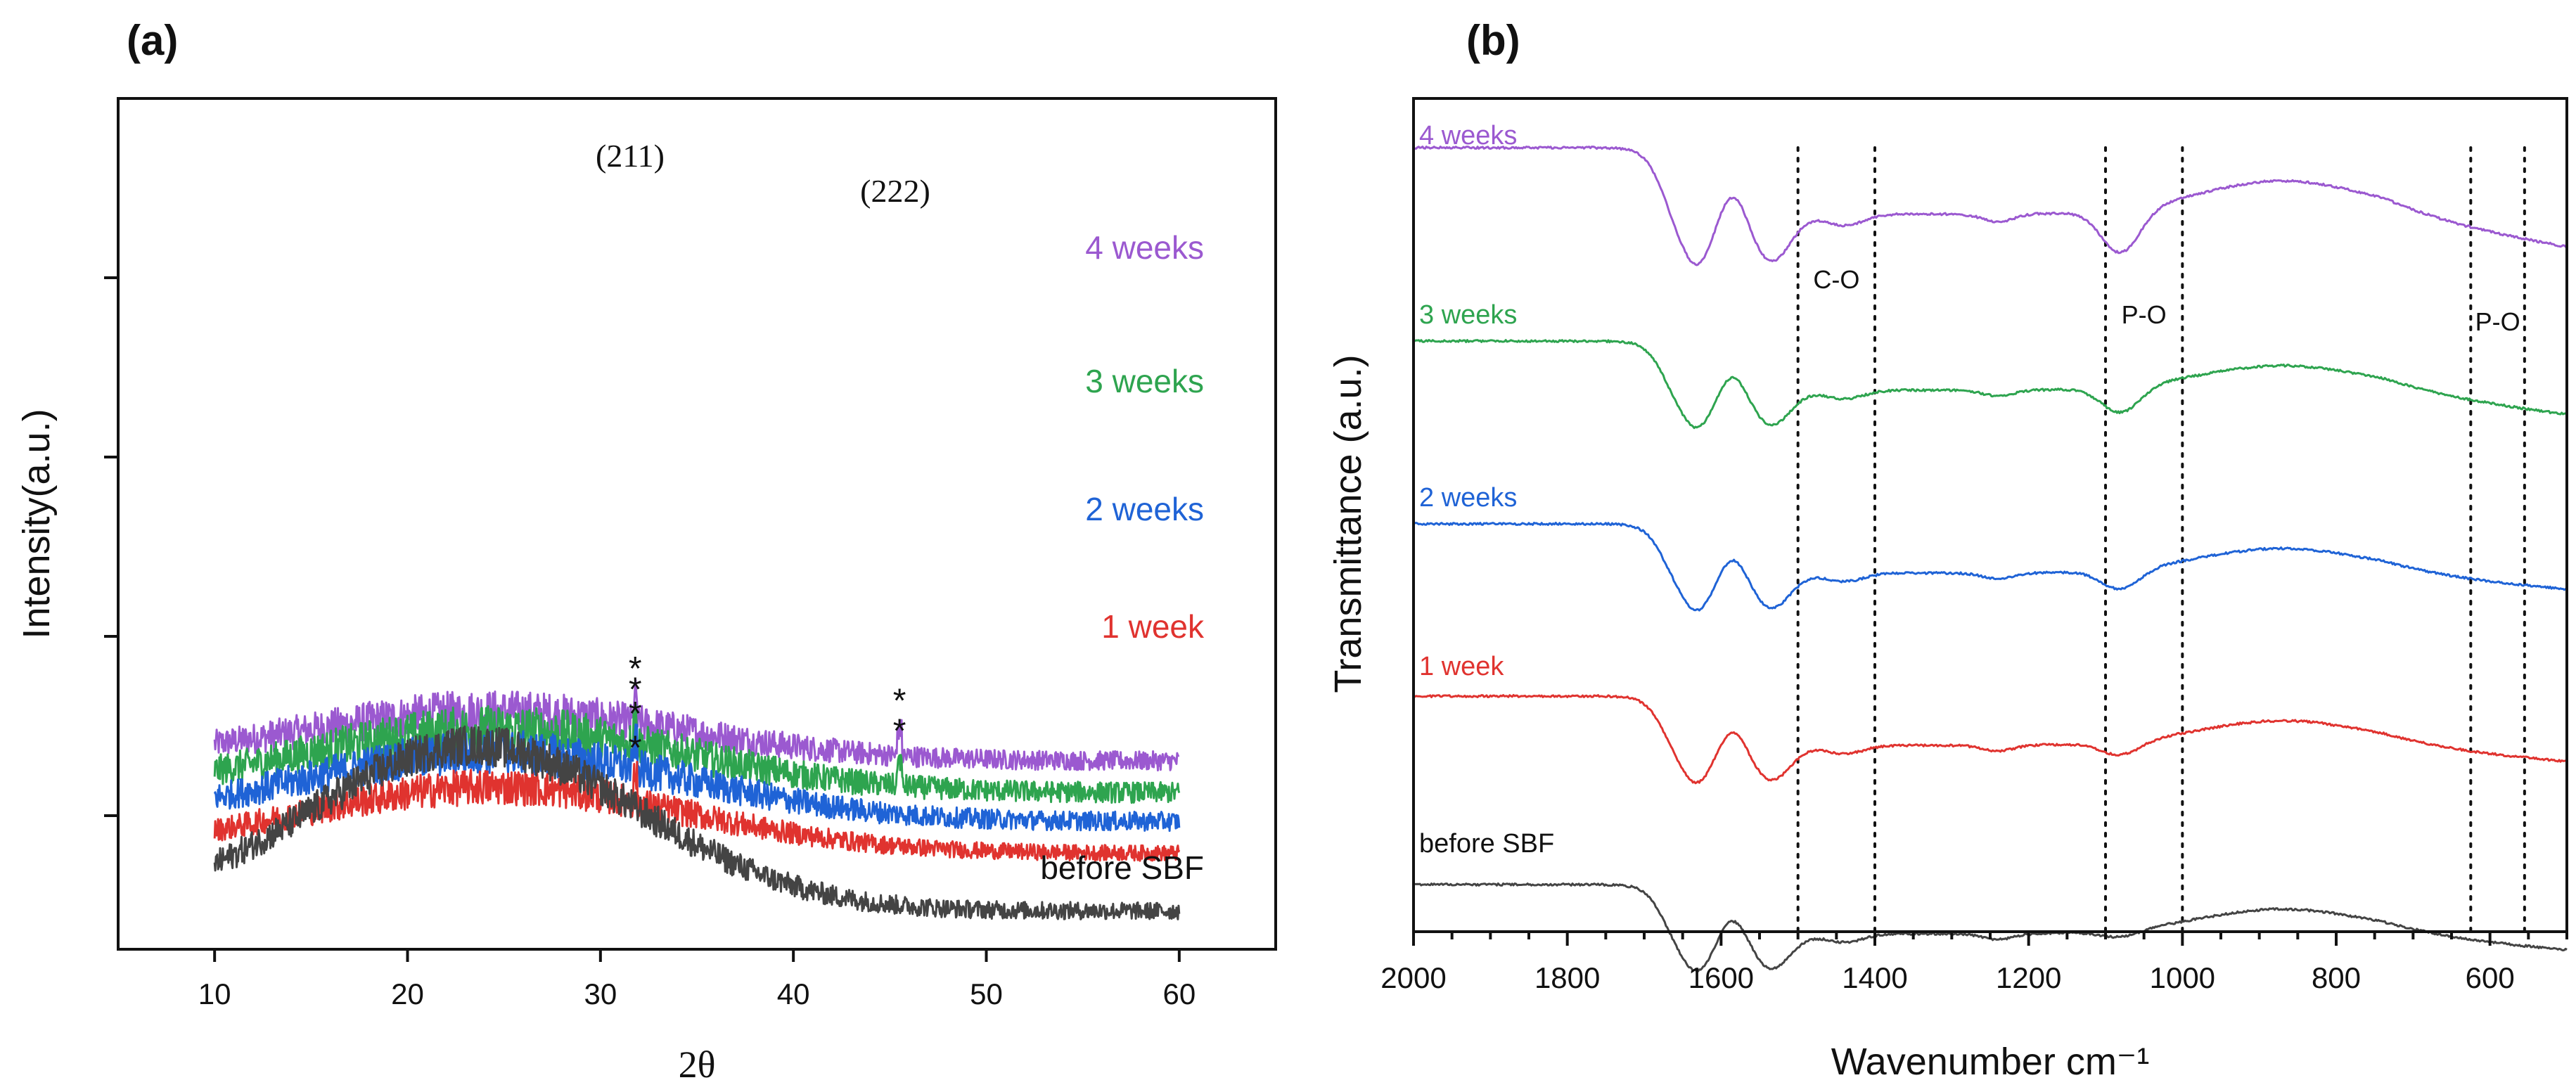 Image resolution: width=2576 pixels, height=1092 pixels. Describe the element at coordinates (1144, 247) in the screenshot. I see `xrd-label-4-weeks: 4 weeks` at that location.